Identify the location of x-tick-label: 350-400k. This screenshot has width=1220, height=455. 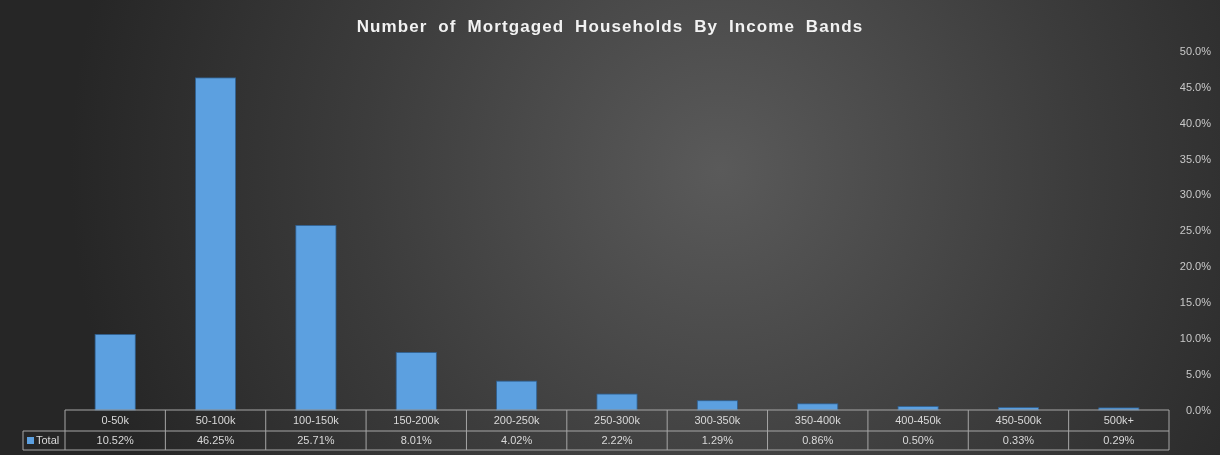
(818, 420).